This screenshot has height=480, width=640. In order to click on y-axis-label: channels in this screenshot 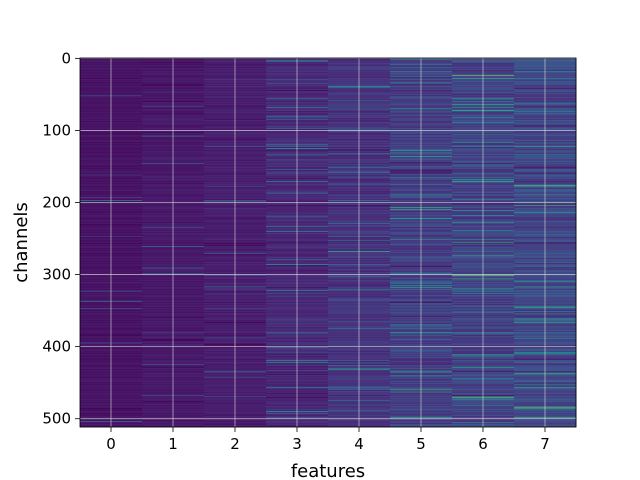, I will do `click(21, 242)`.